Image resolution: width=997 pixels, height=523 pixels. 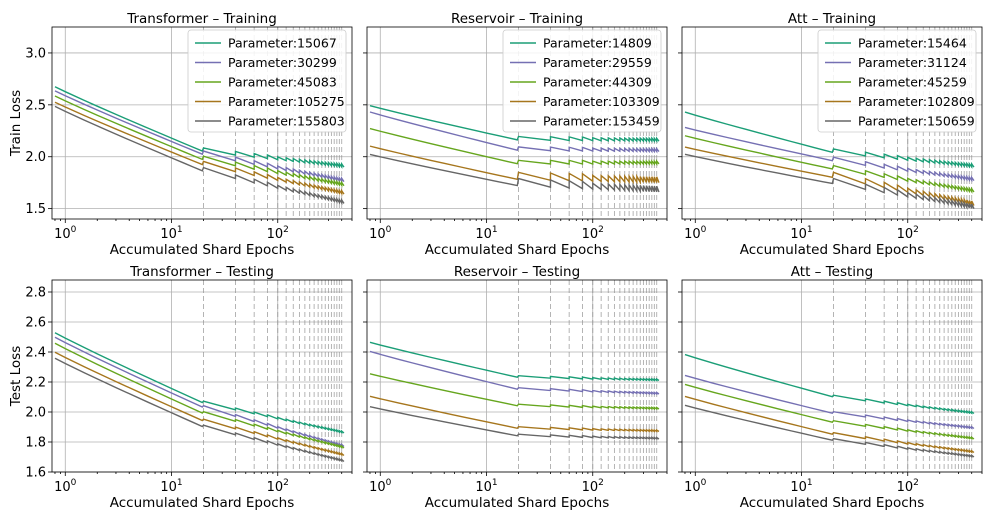 What do you see at coordinates (601, 121) in the screenshot?
I see `legend-entry-label: Parameter:153459` at bounding box center [601, 121].